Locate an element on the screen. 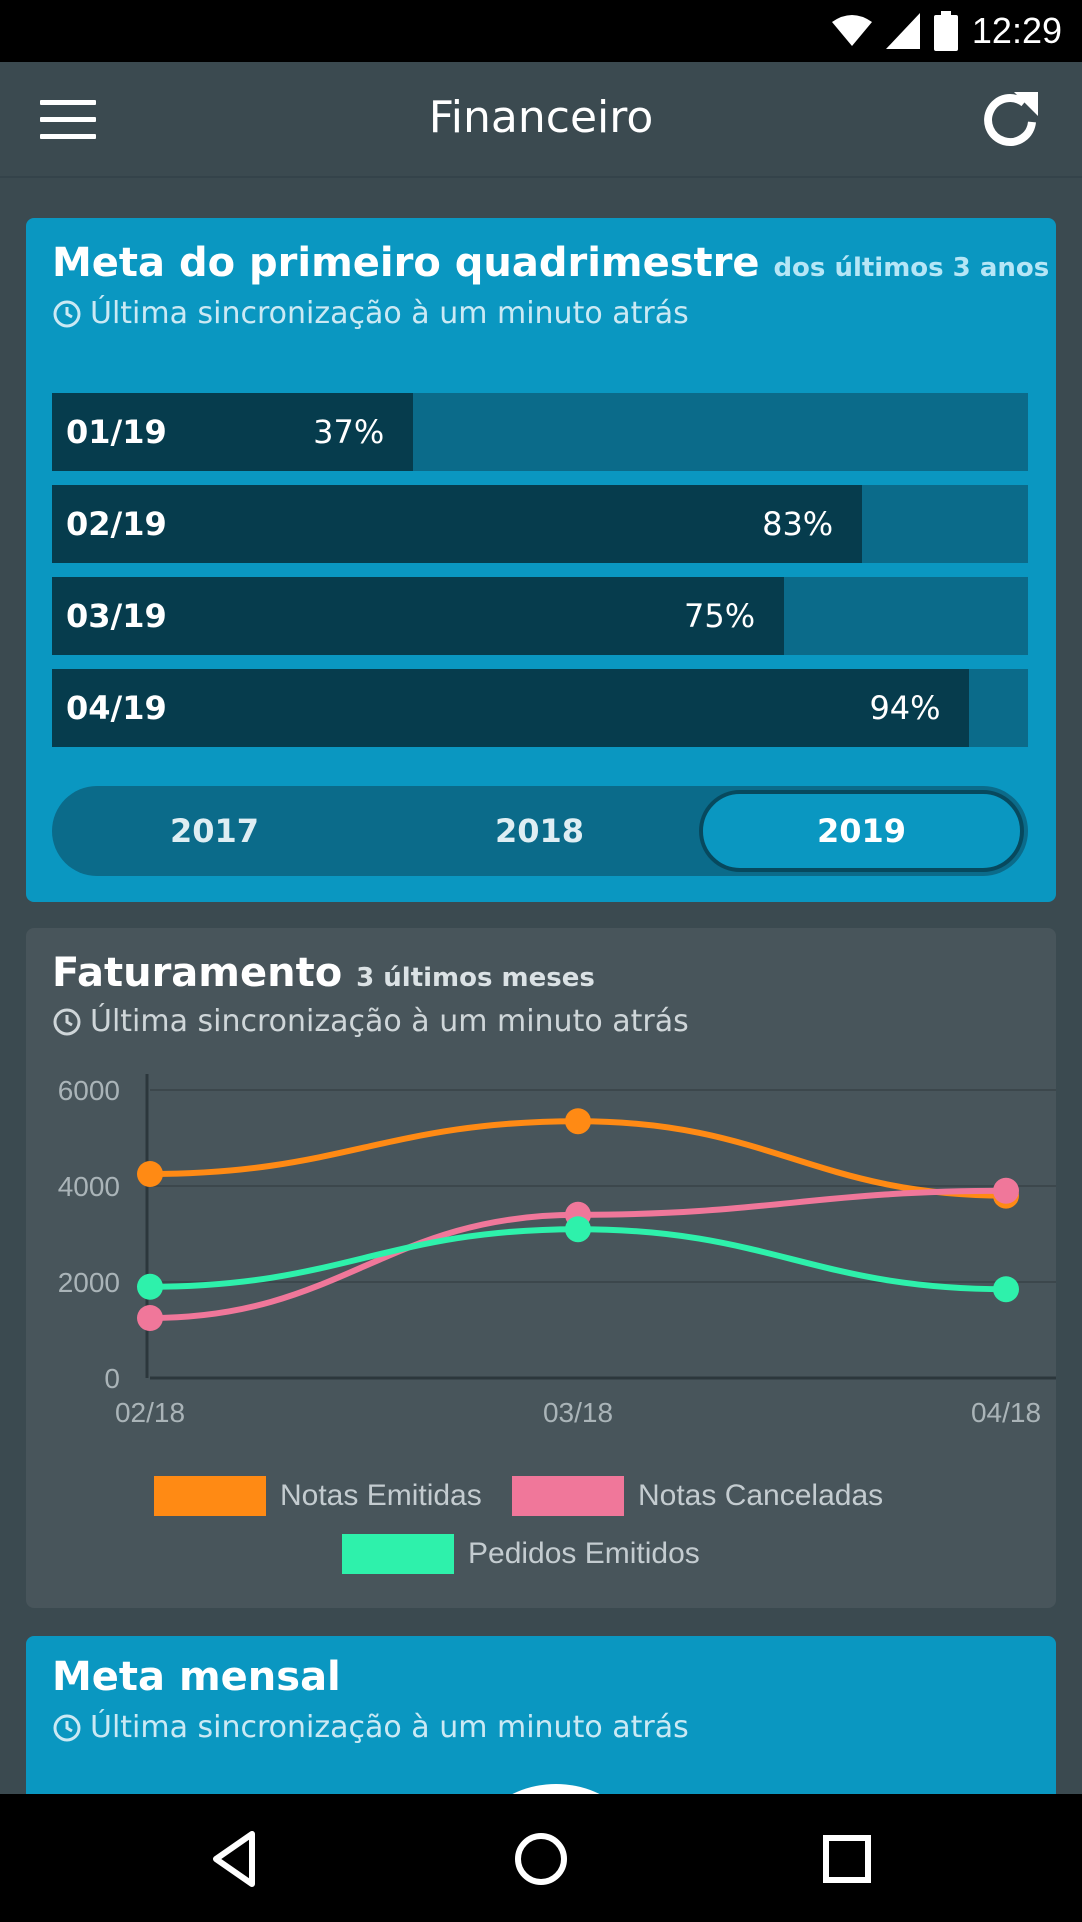 This screenshot has width=1082, height=1922. progress-row: 01/19 37% is located at coordinates (540, 432).